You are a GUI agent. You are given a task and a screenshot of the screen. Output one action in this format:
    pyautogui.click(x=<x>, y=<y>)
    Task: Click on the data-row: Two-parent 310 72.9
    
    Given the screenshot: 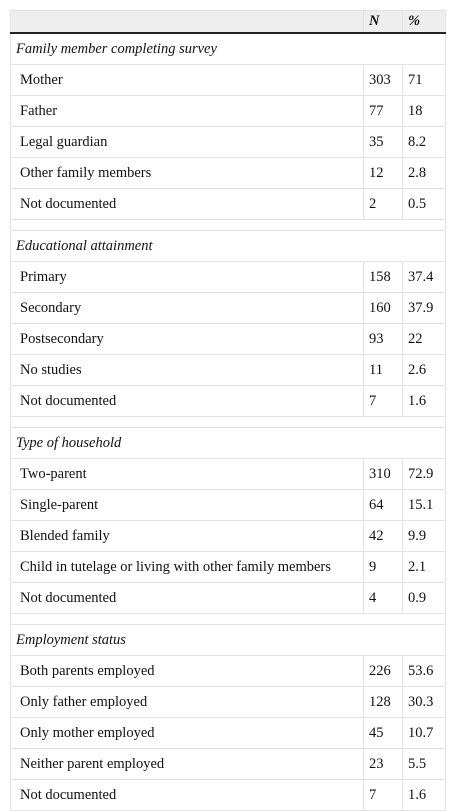 What is the action you would take?
    pyautogui.click(x=228, y=474)
    